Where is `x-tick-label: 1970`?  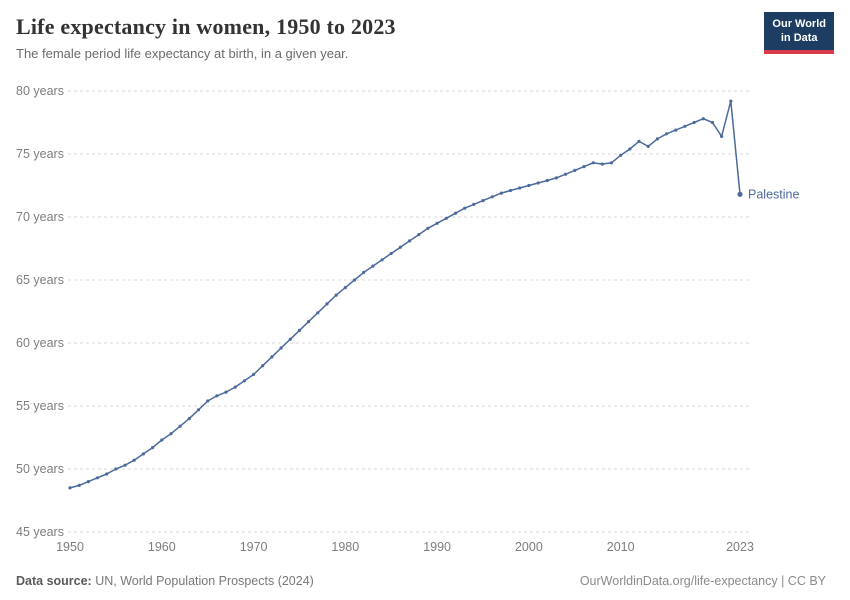 x-tick-label: 1970 is located at coordinates (254, 547).